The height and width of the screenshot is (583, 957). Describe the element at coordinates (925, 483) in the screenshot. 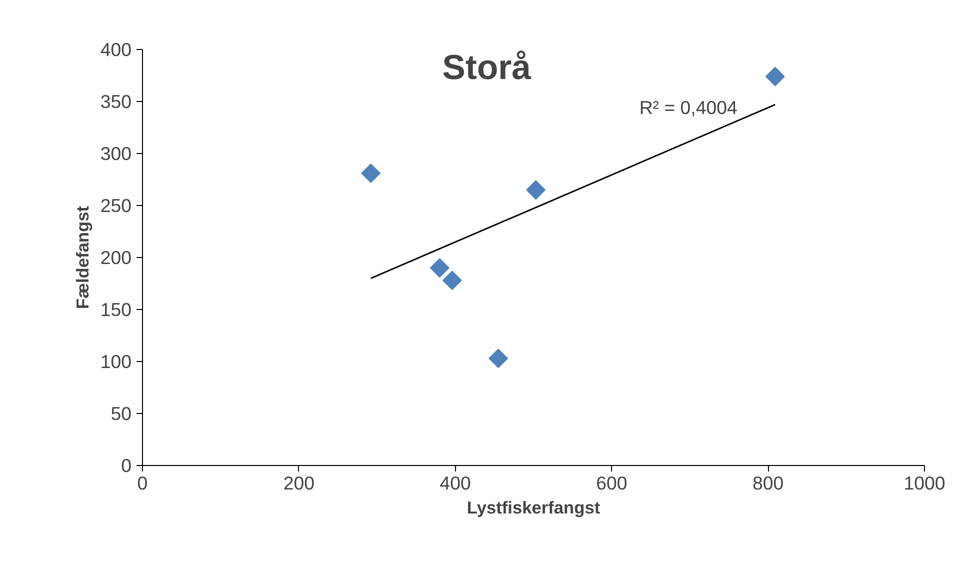

I see `x-tick-label: 1000` at that location.